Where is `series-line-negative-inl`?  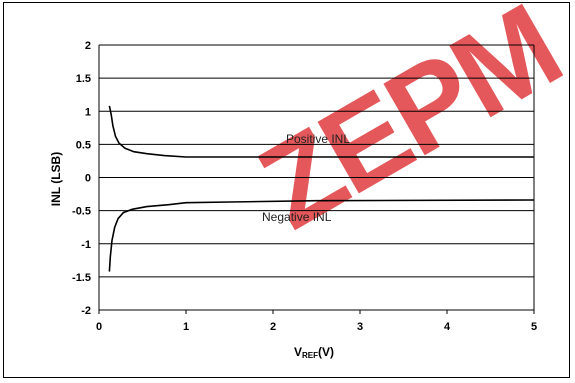
series-line-negative-inl is located at coordinates (321, 235).